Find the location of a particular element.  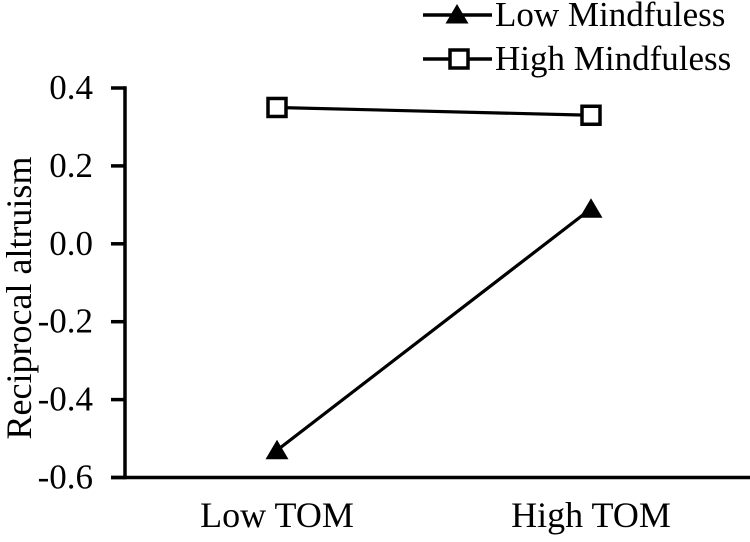

y-tick-label: -0.6 is located at coordinates (65, 477).